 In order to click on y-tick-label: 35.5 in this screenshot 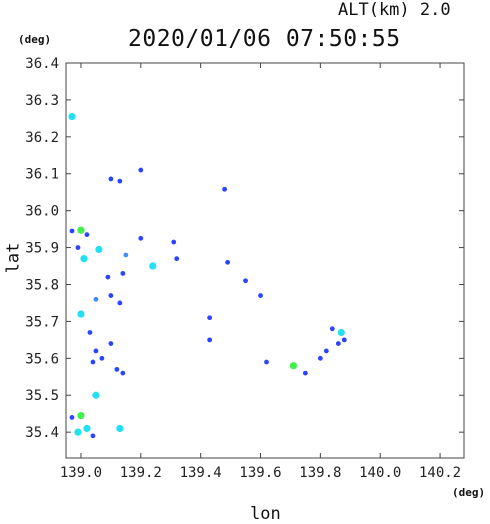, I will do `click(42, 396)`.